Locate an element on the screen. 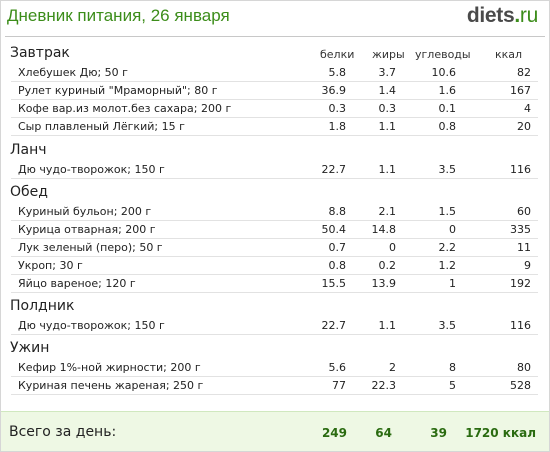 The image size is (550, 452). kcal-value: 11 is located at coordinates (524, 247).